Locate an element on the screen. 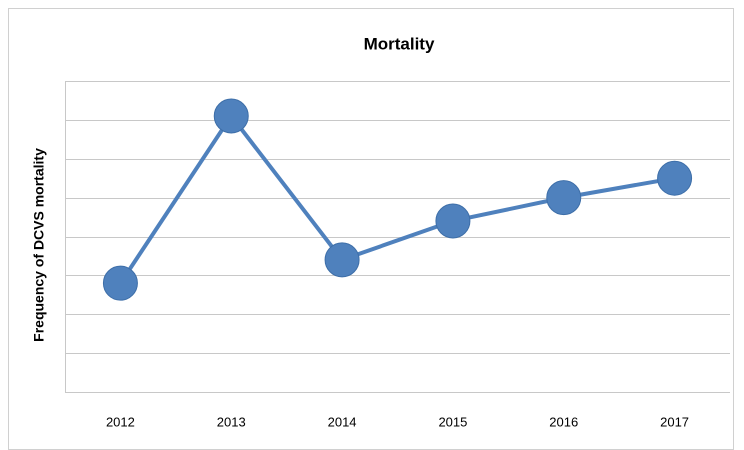 This screenshot has width=744, height=450. x-tick-label: 2012 is located at coordinates (120, 421).